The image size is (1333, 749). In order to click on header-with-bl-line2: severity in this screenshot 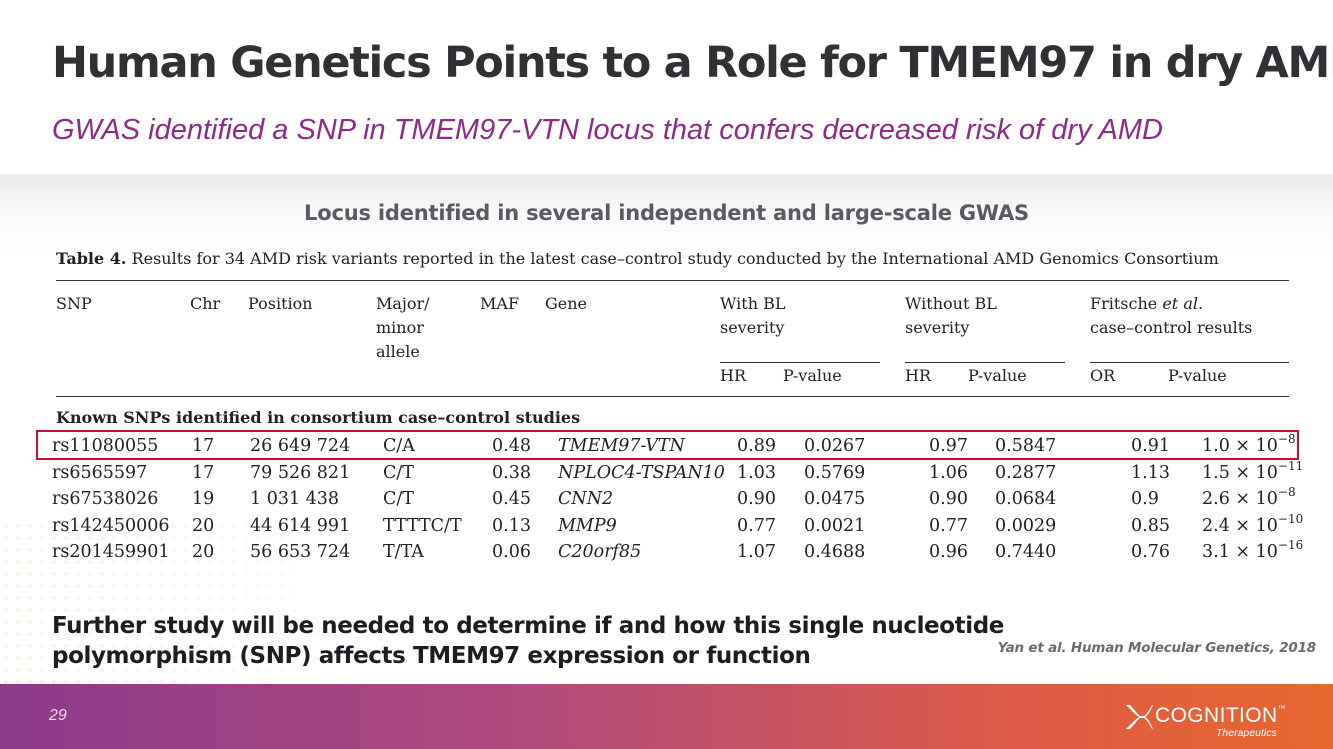, I will do `click(752, 327)`.